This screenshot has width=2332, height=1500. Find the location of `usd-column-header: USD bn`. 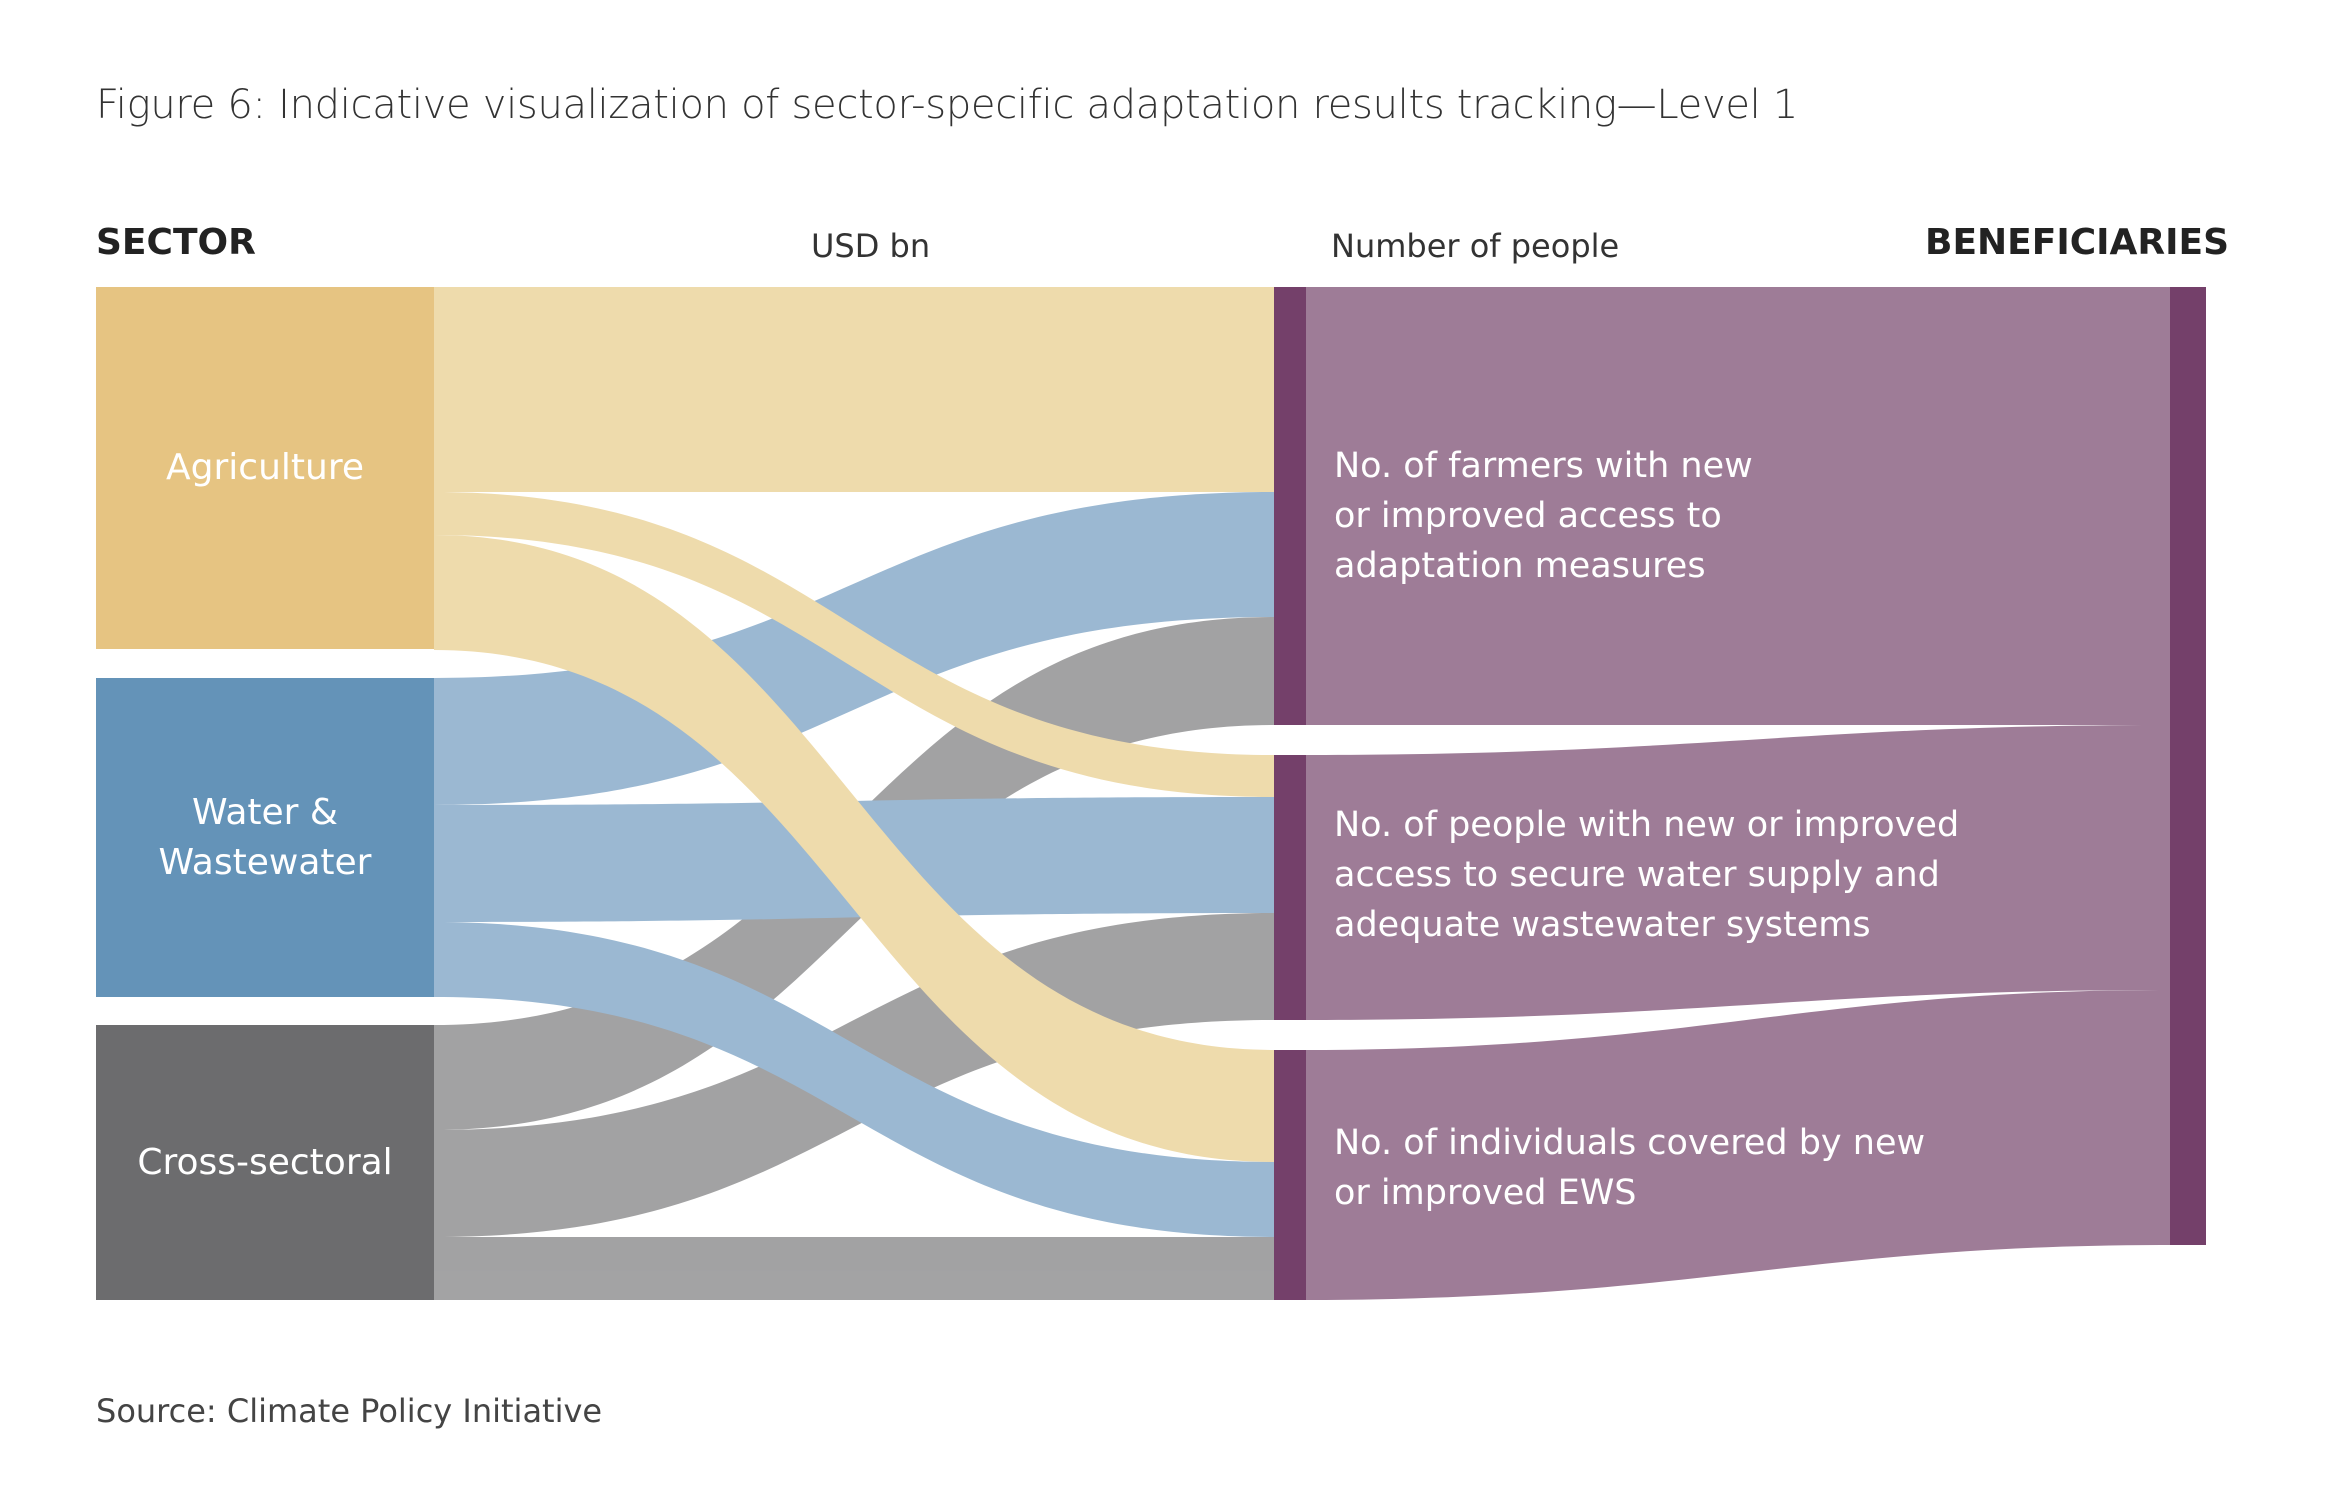

usd-column-header: USD bn is located at coordinates (871, 246).